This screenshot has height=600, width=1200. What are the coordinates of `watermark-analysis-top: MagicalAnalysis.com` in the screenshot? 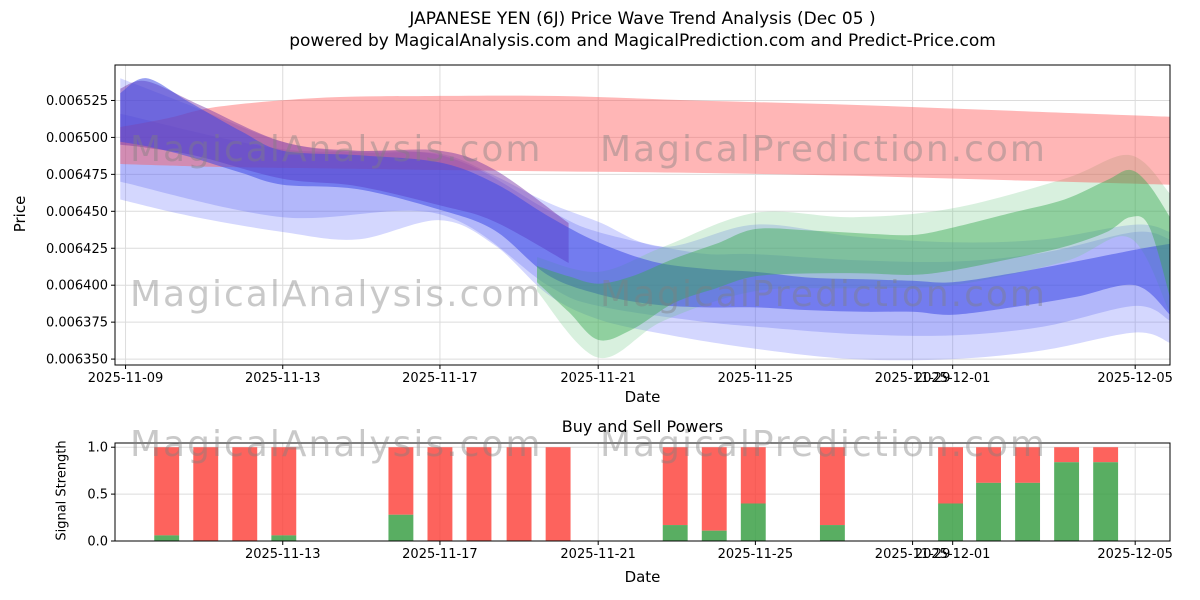 It's located at (336, 149).